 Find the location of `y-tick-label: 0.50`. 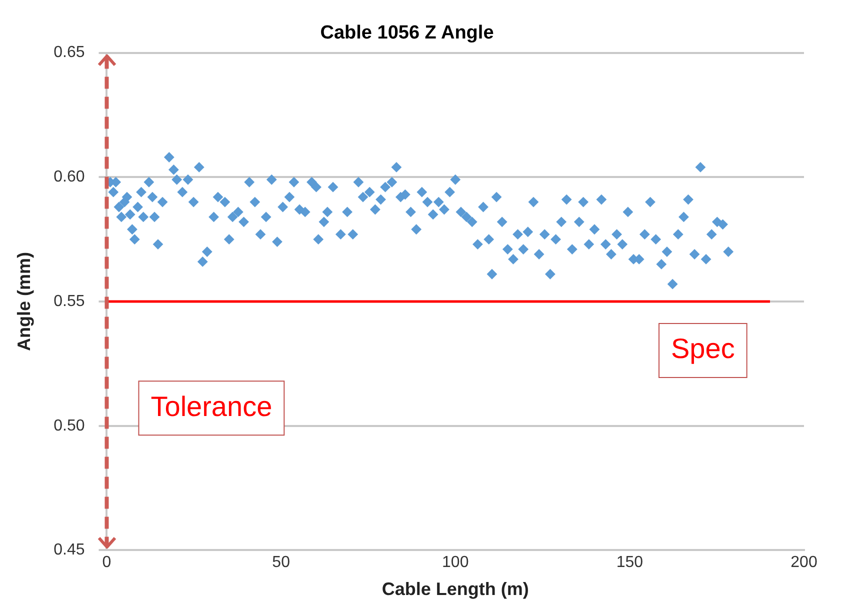

y-tick-label: 0.50 is located at coordinates (69, 425).